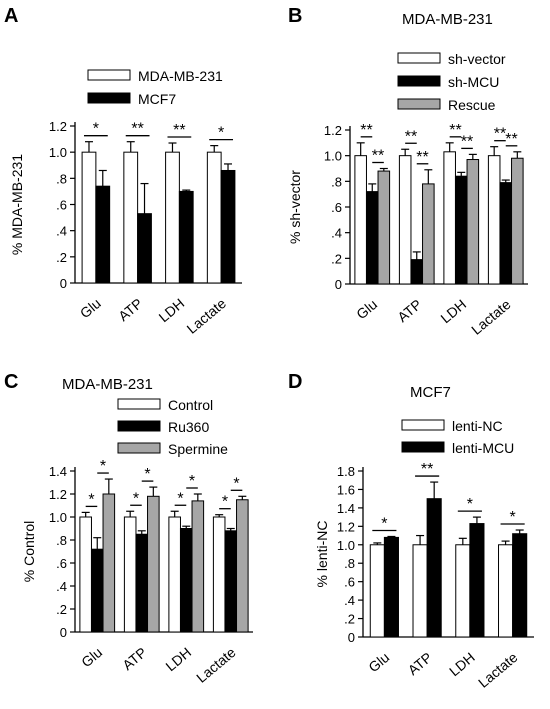 The height and width of the screenshot is (709, 550). Describe the element at coordinates (477, 426) in the screenshot. I see `legend-label: lenti-NC` at that location.